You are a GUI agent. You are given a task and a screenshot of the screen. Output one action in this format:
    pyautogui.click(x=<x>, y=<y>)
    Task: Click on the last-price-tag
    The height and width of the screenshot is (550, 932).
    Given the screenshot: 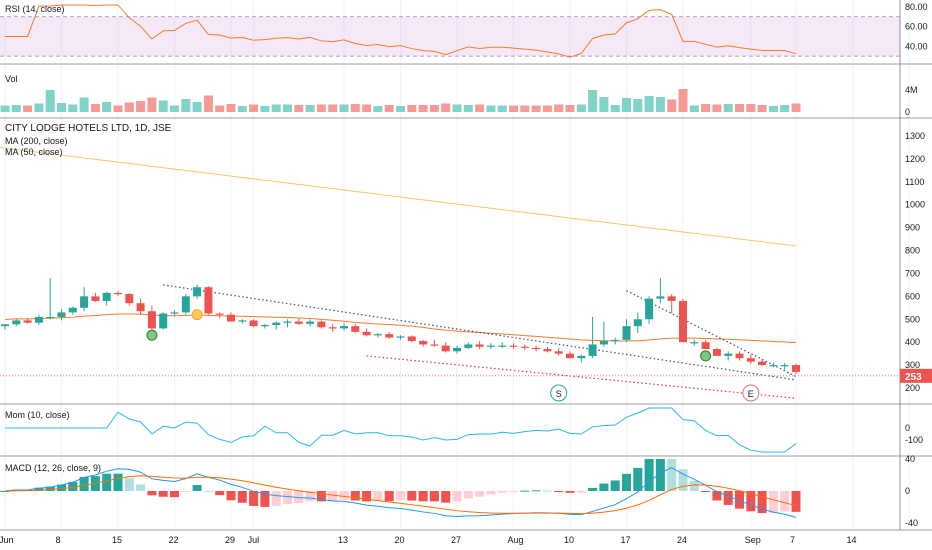 What is the action you would take?
    pyautogui.click(x=916, y=375)
    